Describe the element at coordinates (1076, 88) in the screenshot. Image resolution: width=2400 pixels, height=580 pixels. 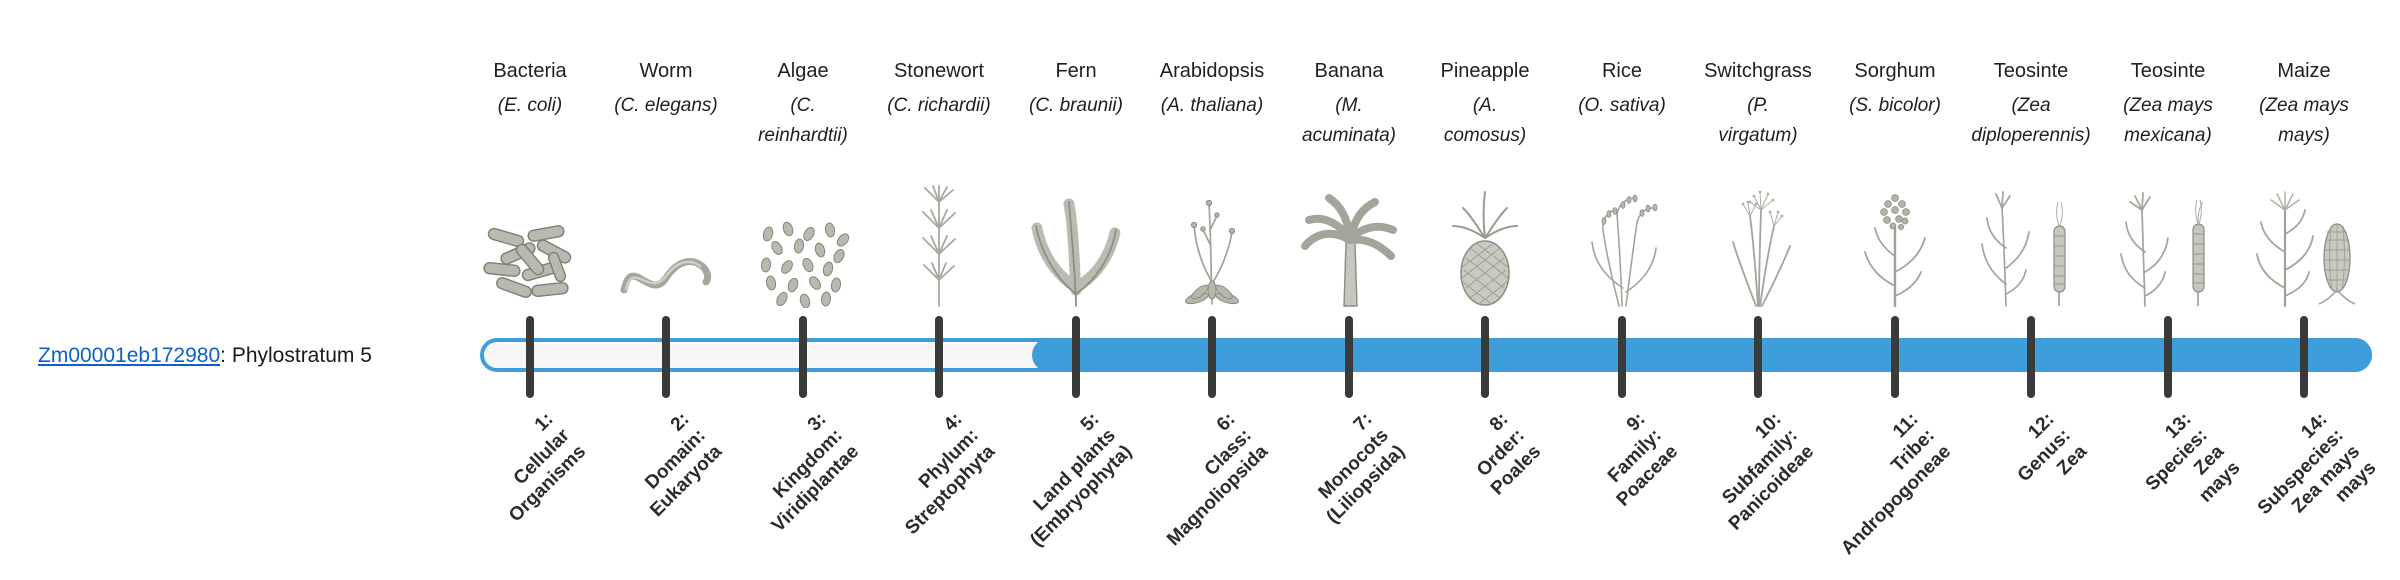
I see `organism-label: Fern (C. braunii)` at that location.